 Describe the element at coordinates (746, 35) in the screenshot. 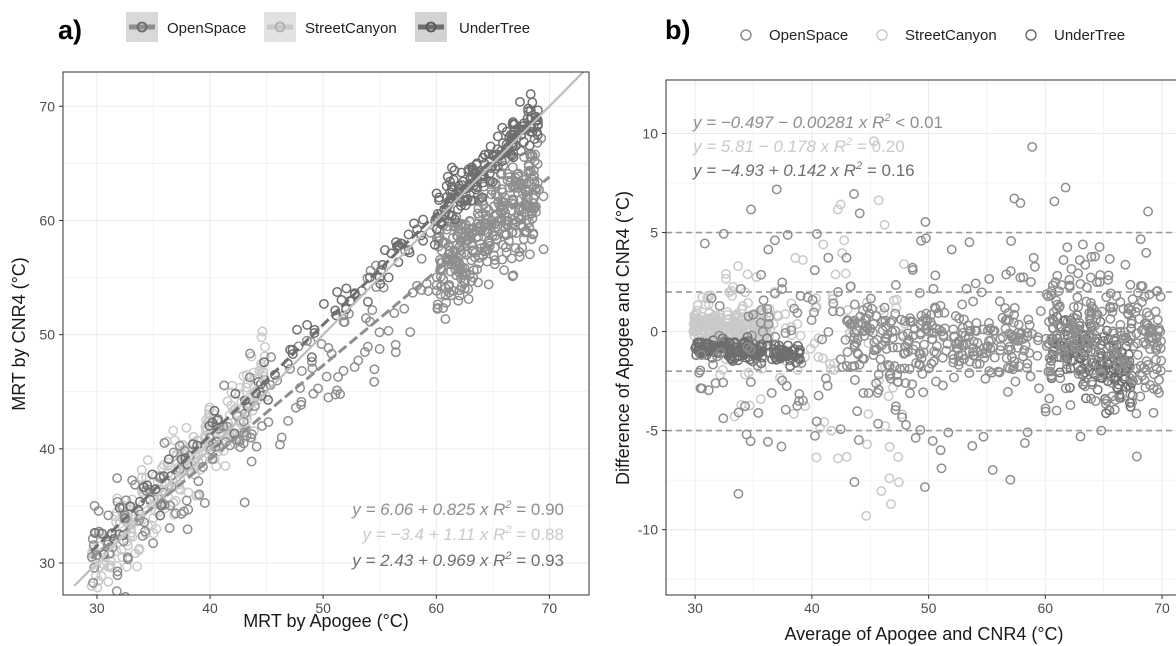

I see `legend-b-point-openspace` at that location.